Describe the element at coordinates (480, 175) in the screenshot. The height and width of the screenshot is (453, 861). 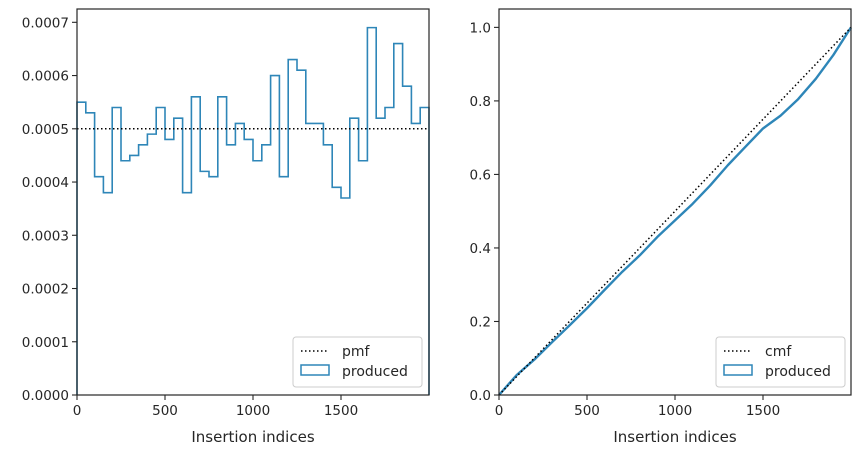
I see `y-tick-label: 0.6` at that location.